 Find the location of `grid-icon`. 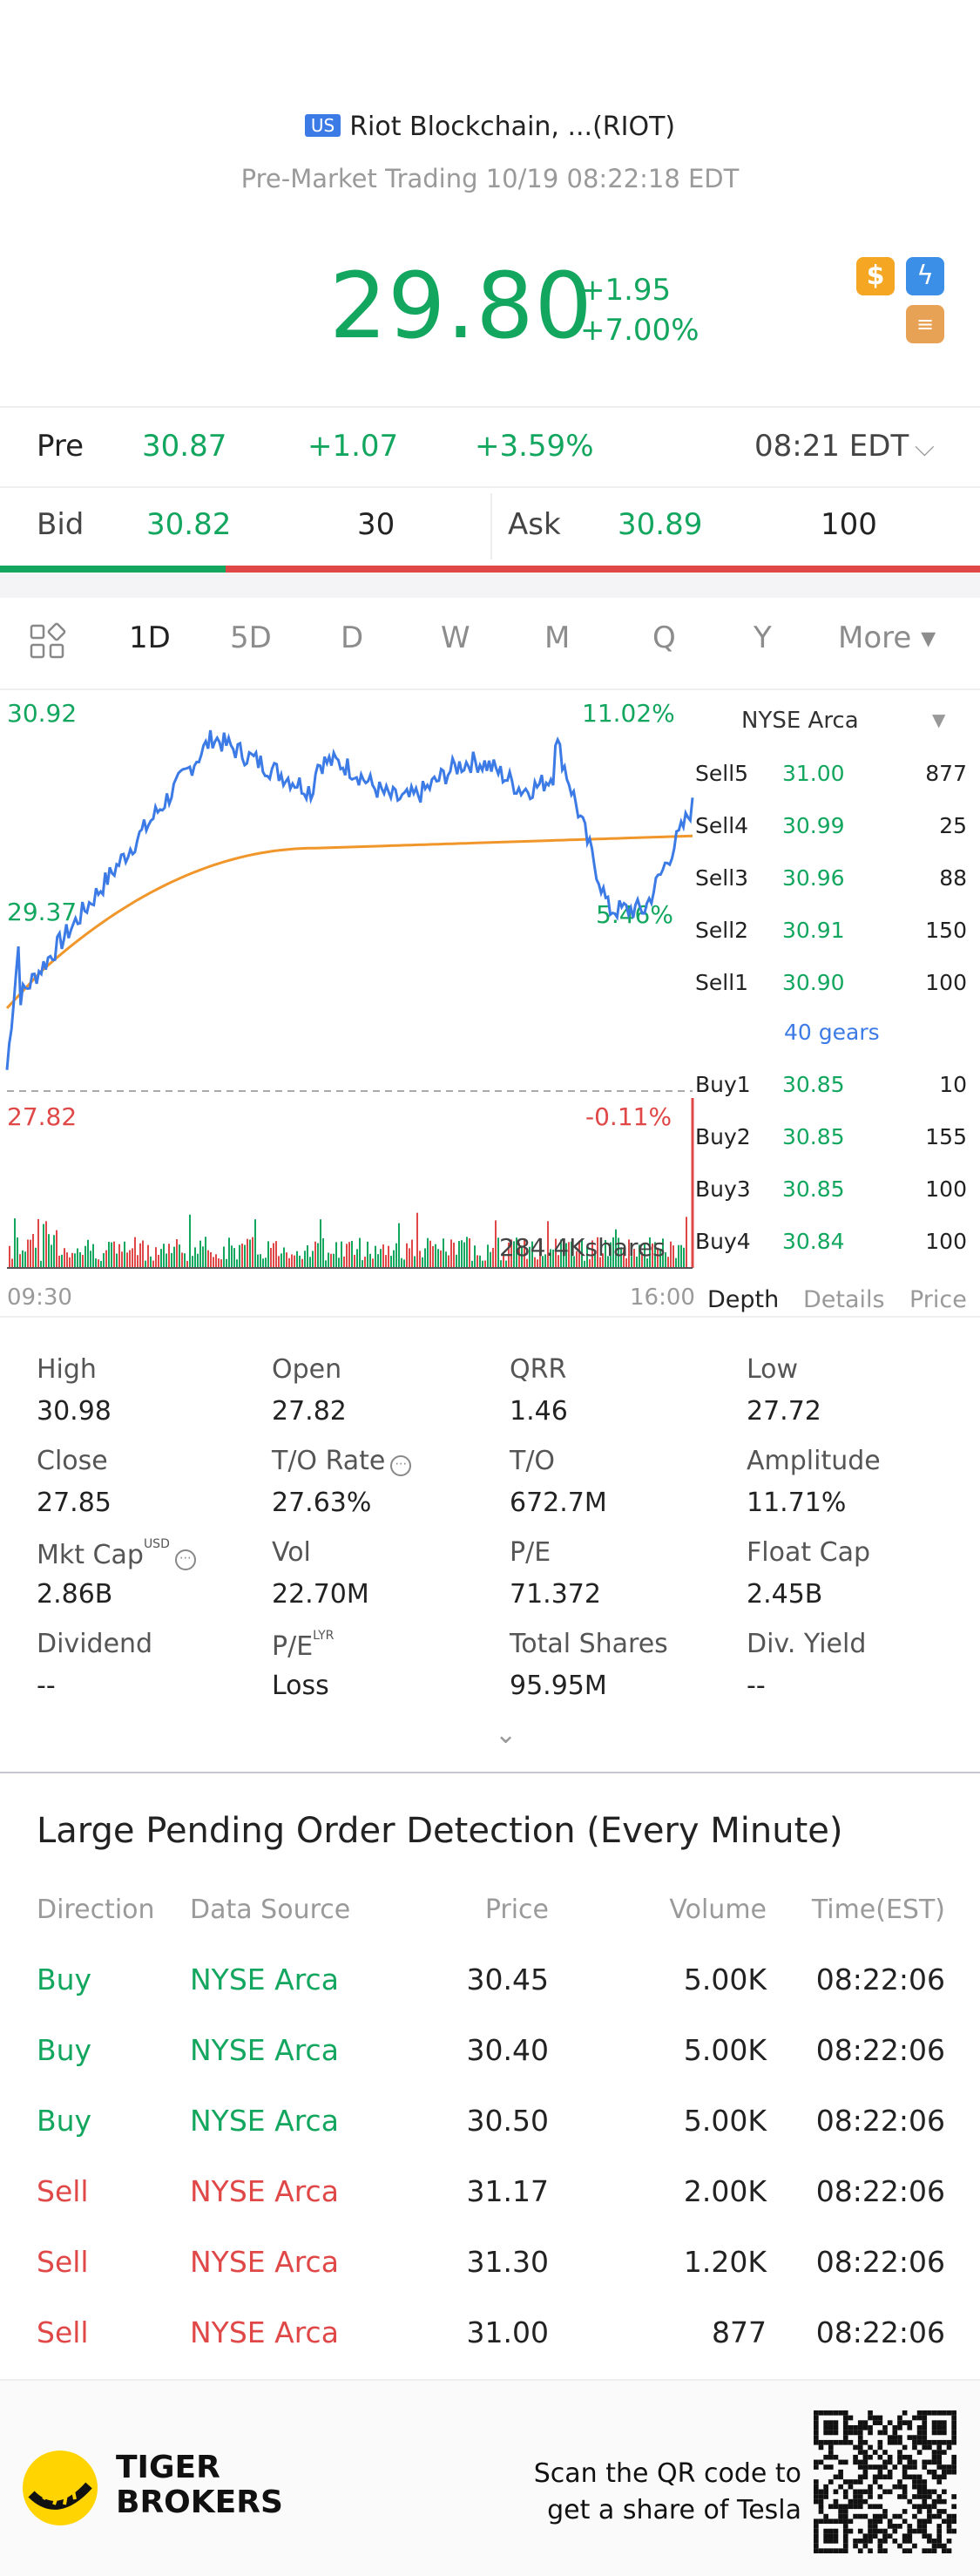

grid-icon is located at coordinates (47, 642).